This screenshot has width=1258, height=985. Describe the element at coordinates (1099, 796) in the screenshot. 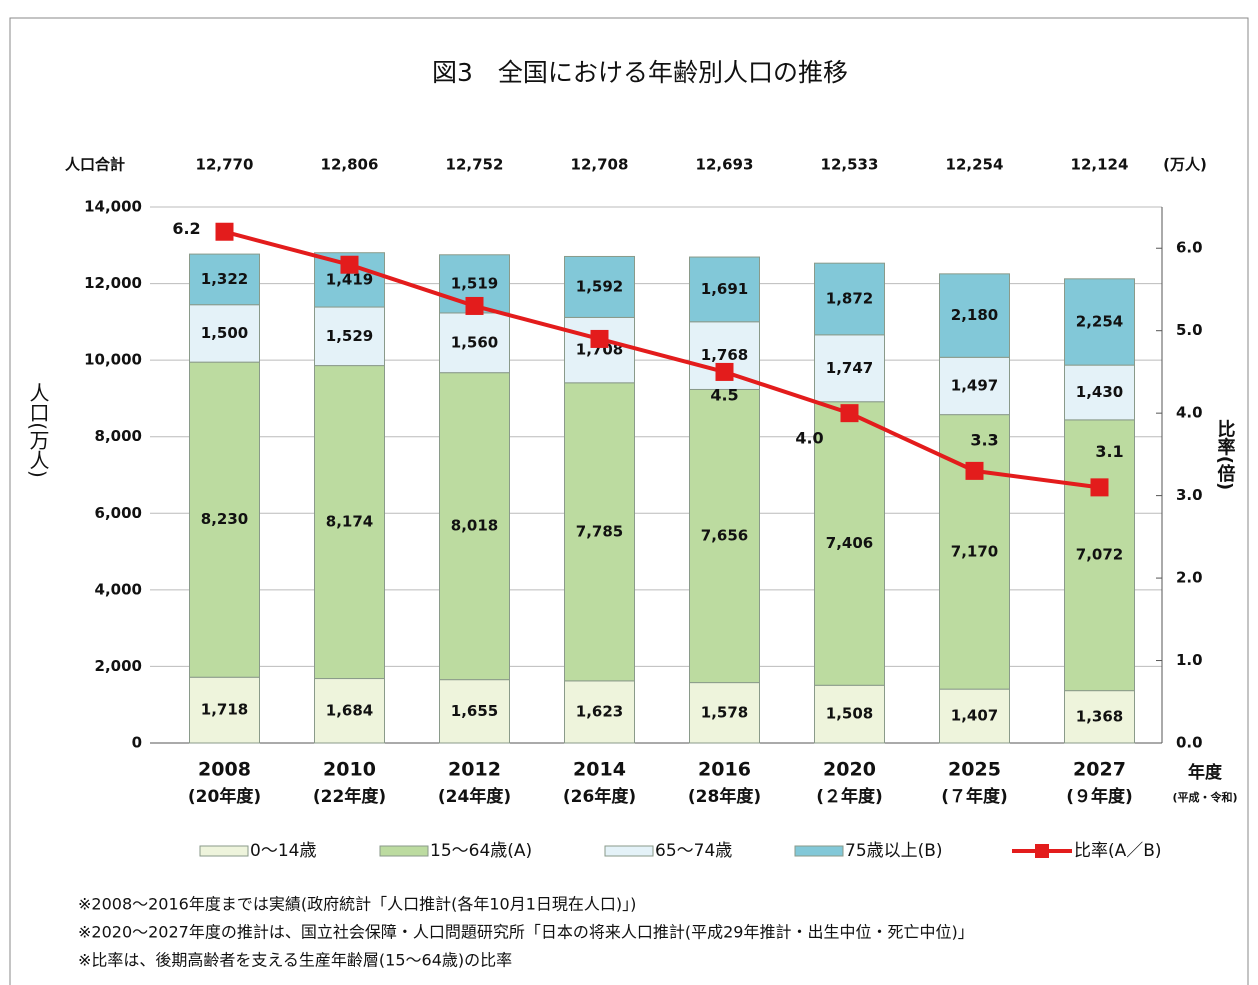

I see `x-tick-sublabel: (９年度)` at that location.